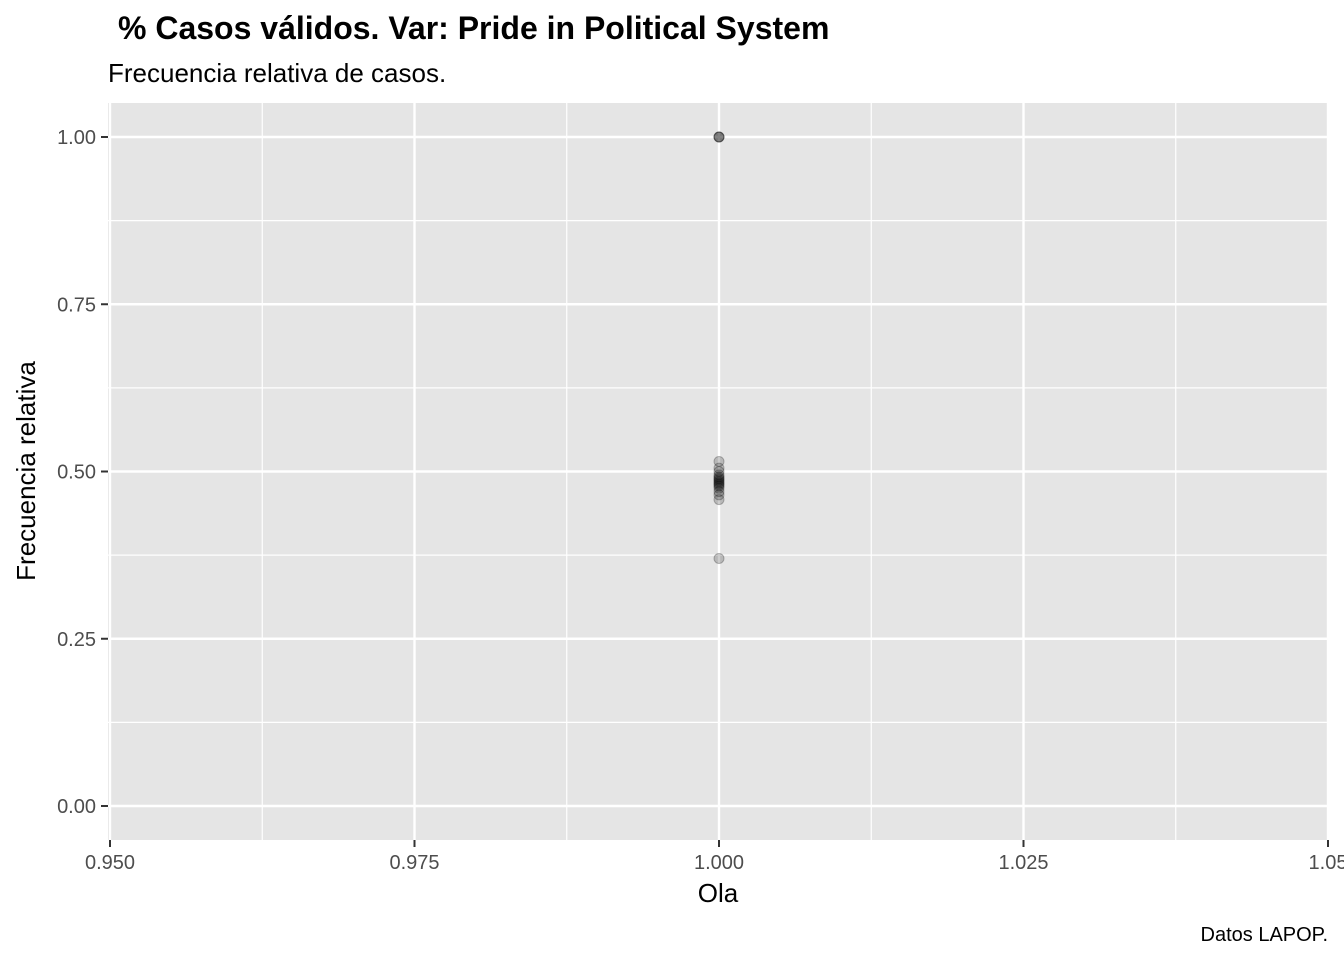 The height and width of the screenshot is (960, 1344). I want to click on y-tick-label: 0.00, so click(76, 807).